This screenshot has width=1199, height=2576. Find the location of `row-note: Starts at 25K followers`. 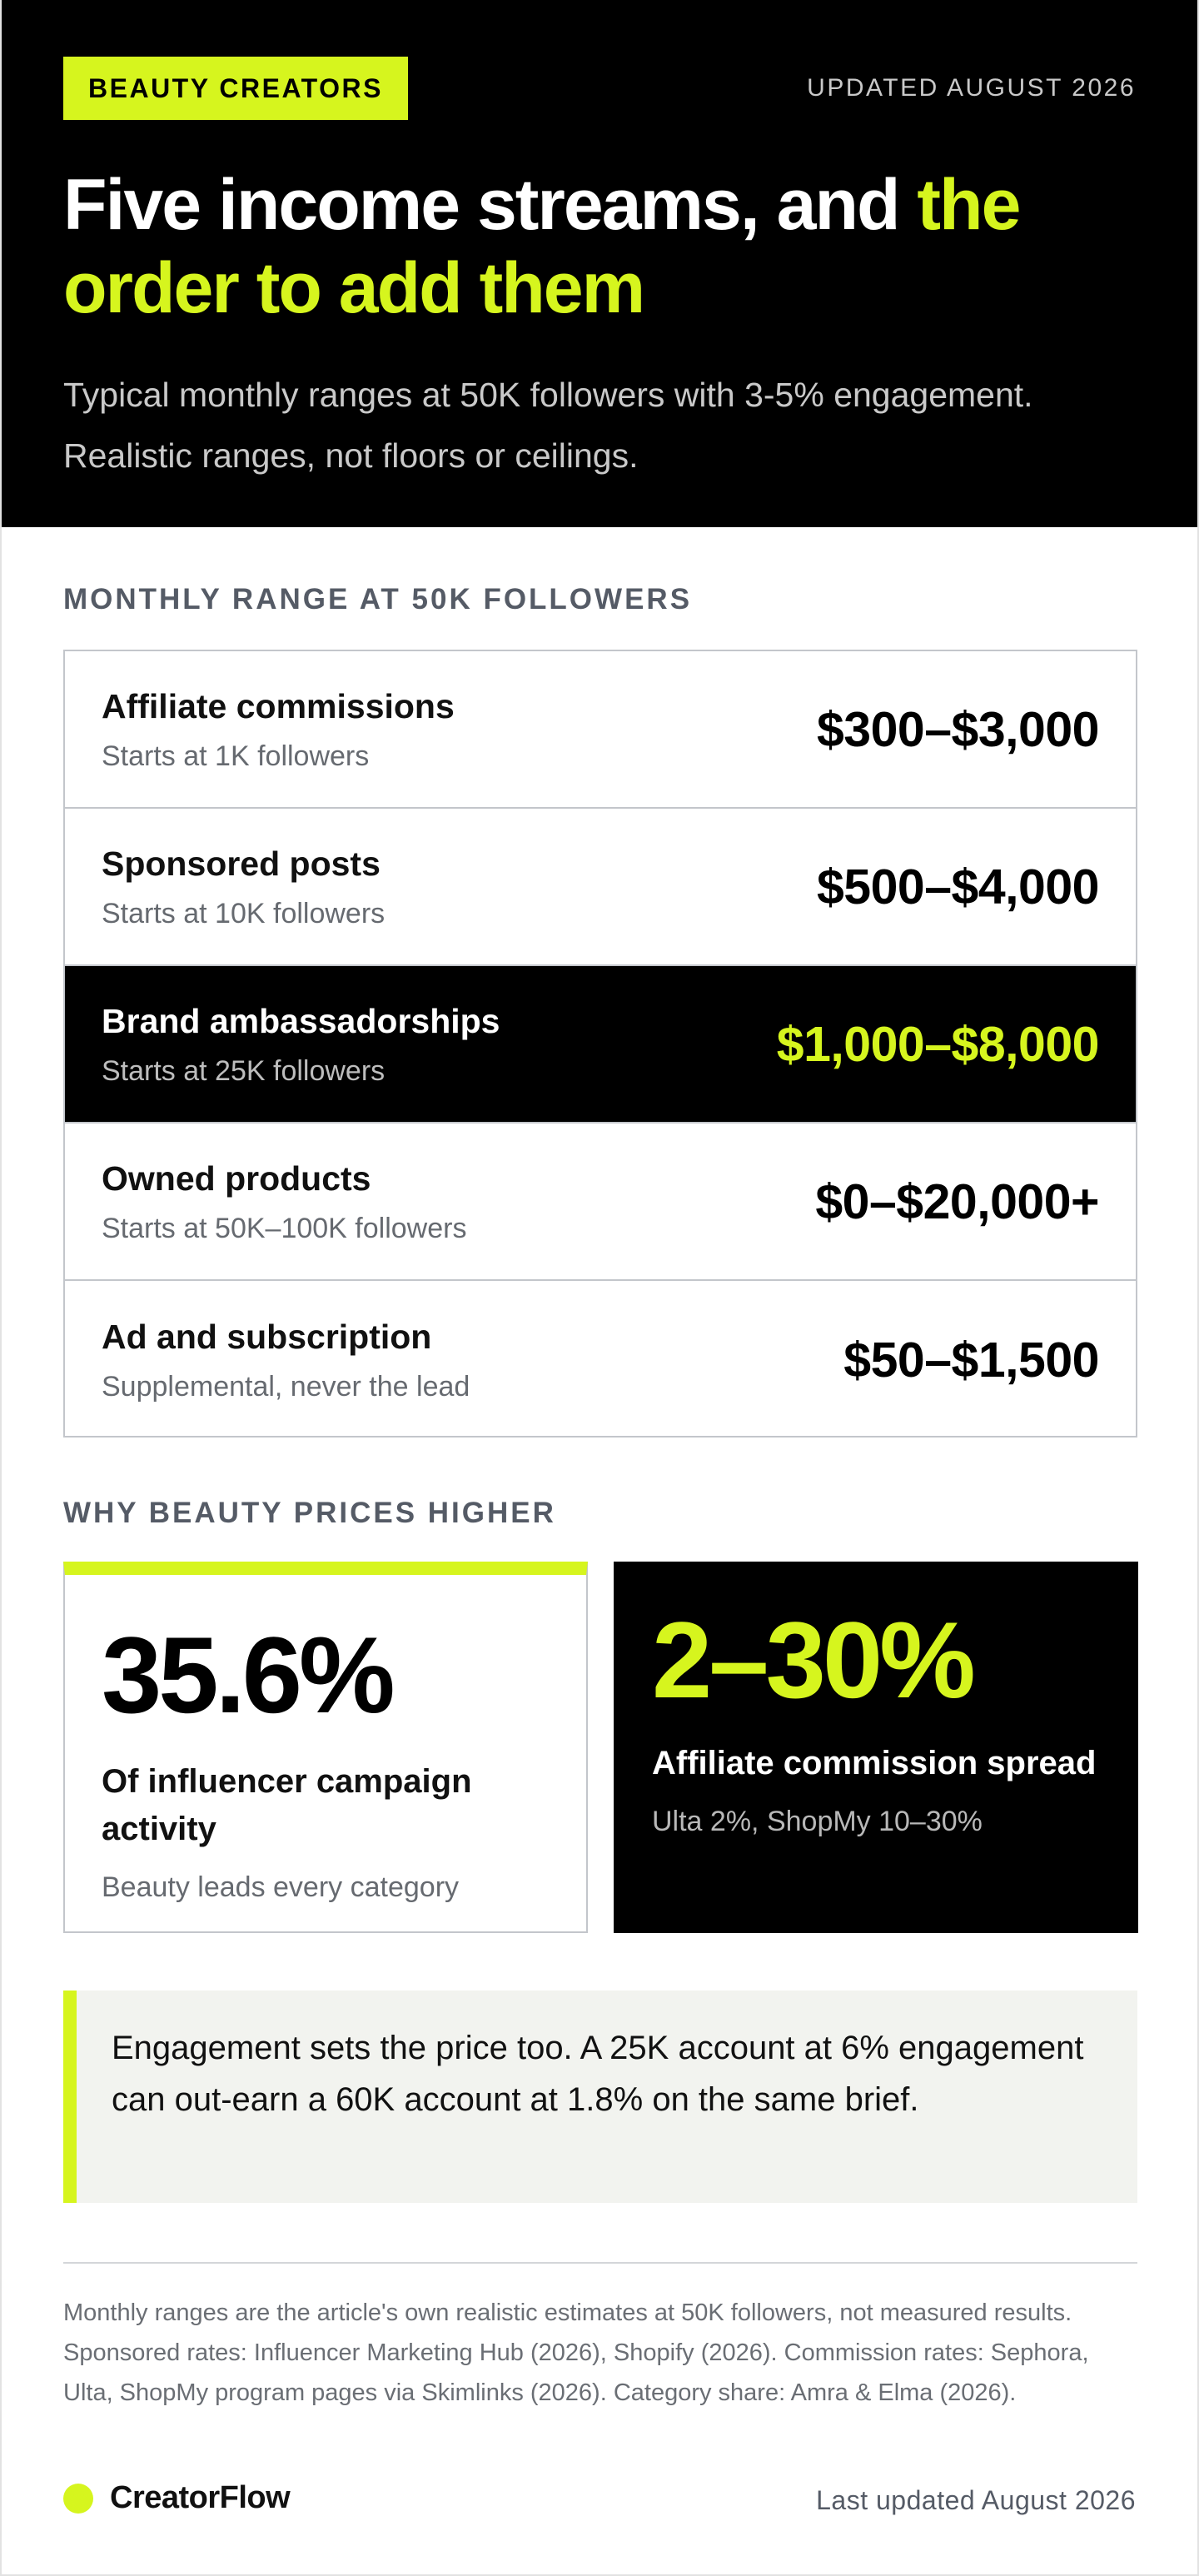

row-note: Starts at 25K followers is located at coordinates (244, 1070).